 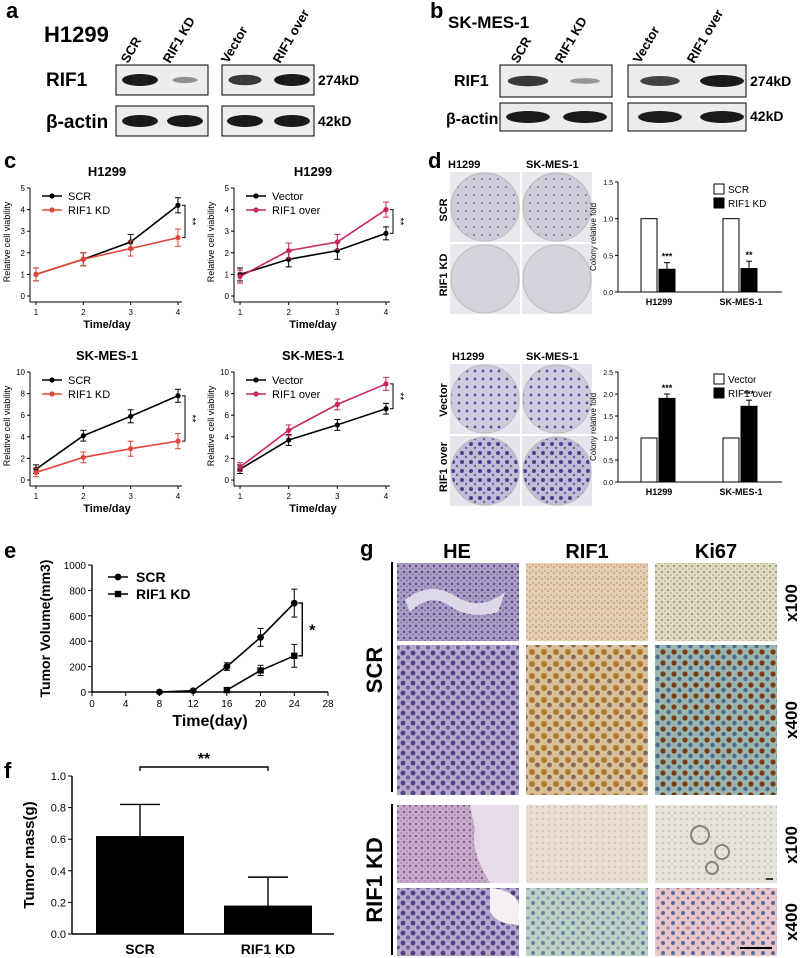 I want to click on histology-column-label: HE, so click(x=457, y=552).